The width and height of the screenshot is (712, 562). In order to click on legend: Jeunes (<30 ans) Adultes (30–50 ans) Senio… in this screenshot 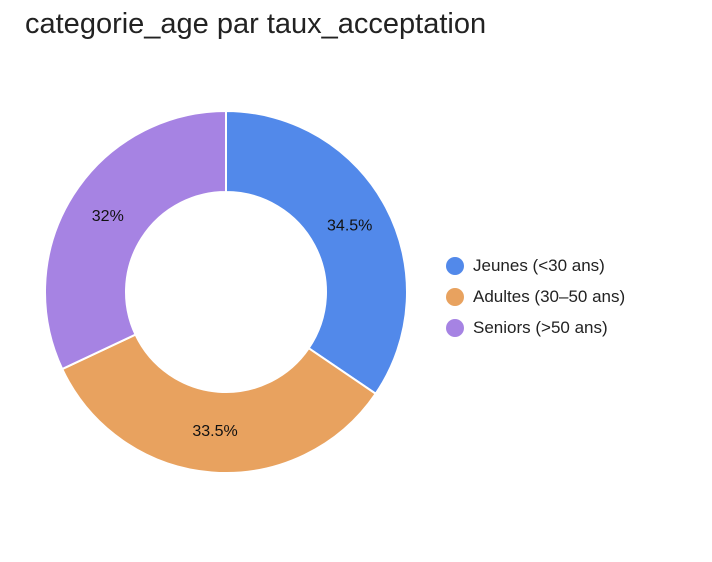, I will do `click(535, 296)`.